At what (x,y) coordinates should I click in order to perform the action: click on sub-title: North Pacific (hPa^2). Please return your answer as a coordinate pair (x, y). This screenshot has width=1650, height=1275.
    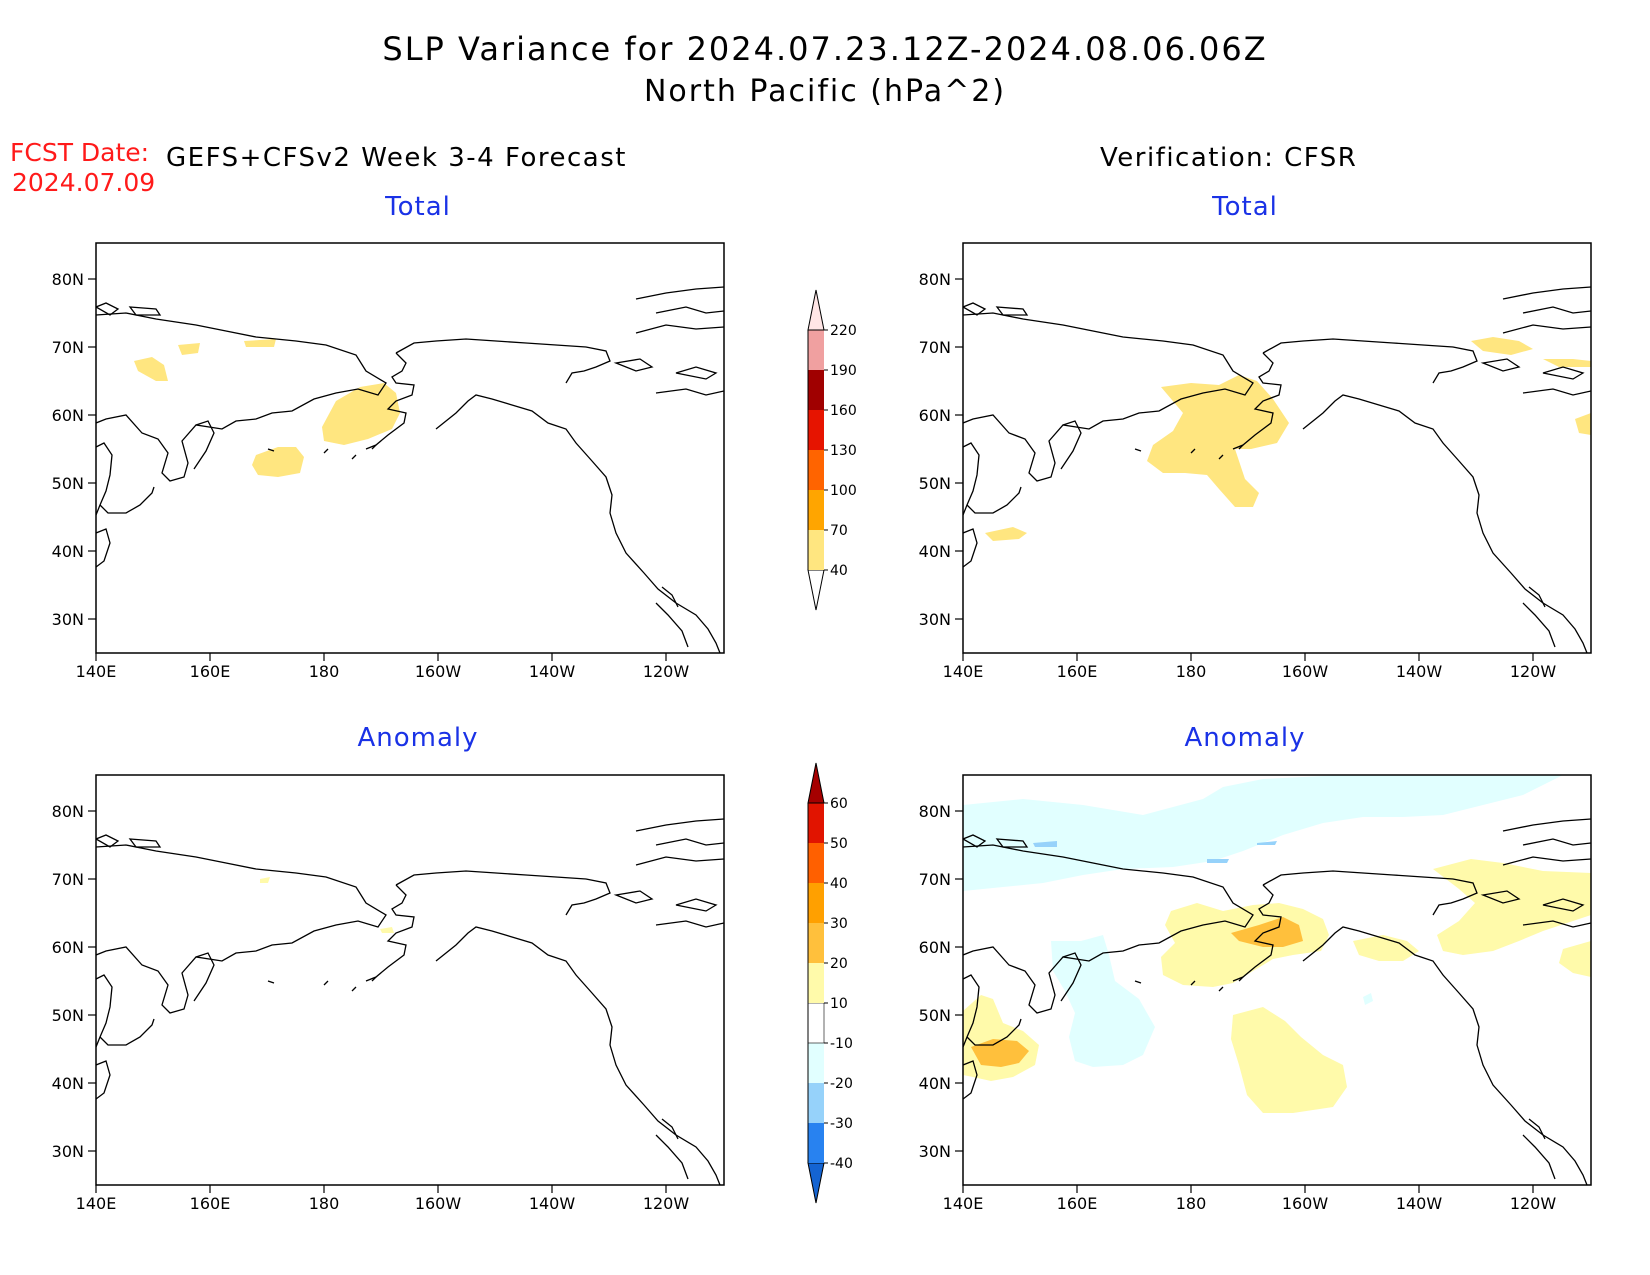
    Looking at the image, I should click on (825, 91).